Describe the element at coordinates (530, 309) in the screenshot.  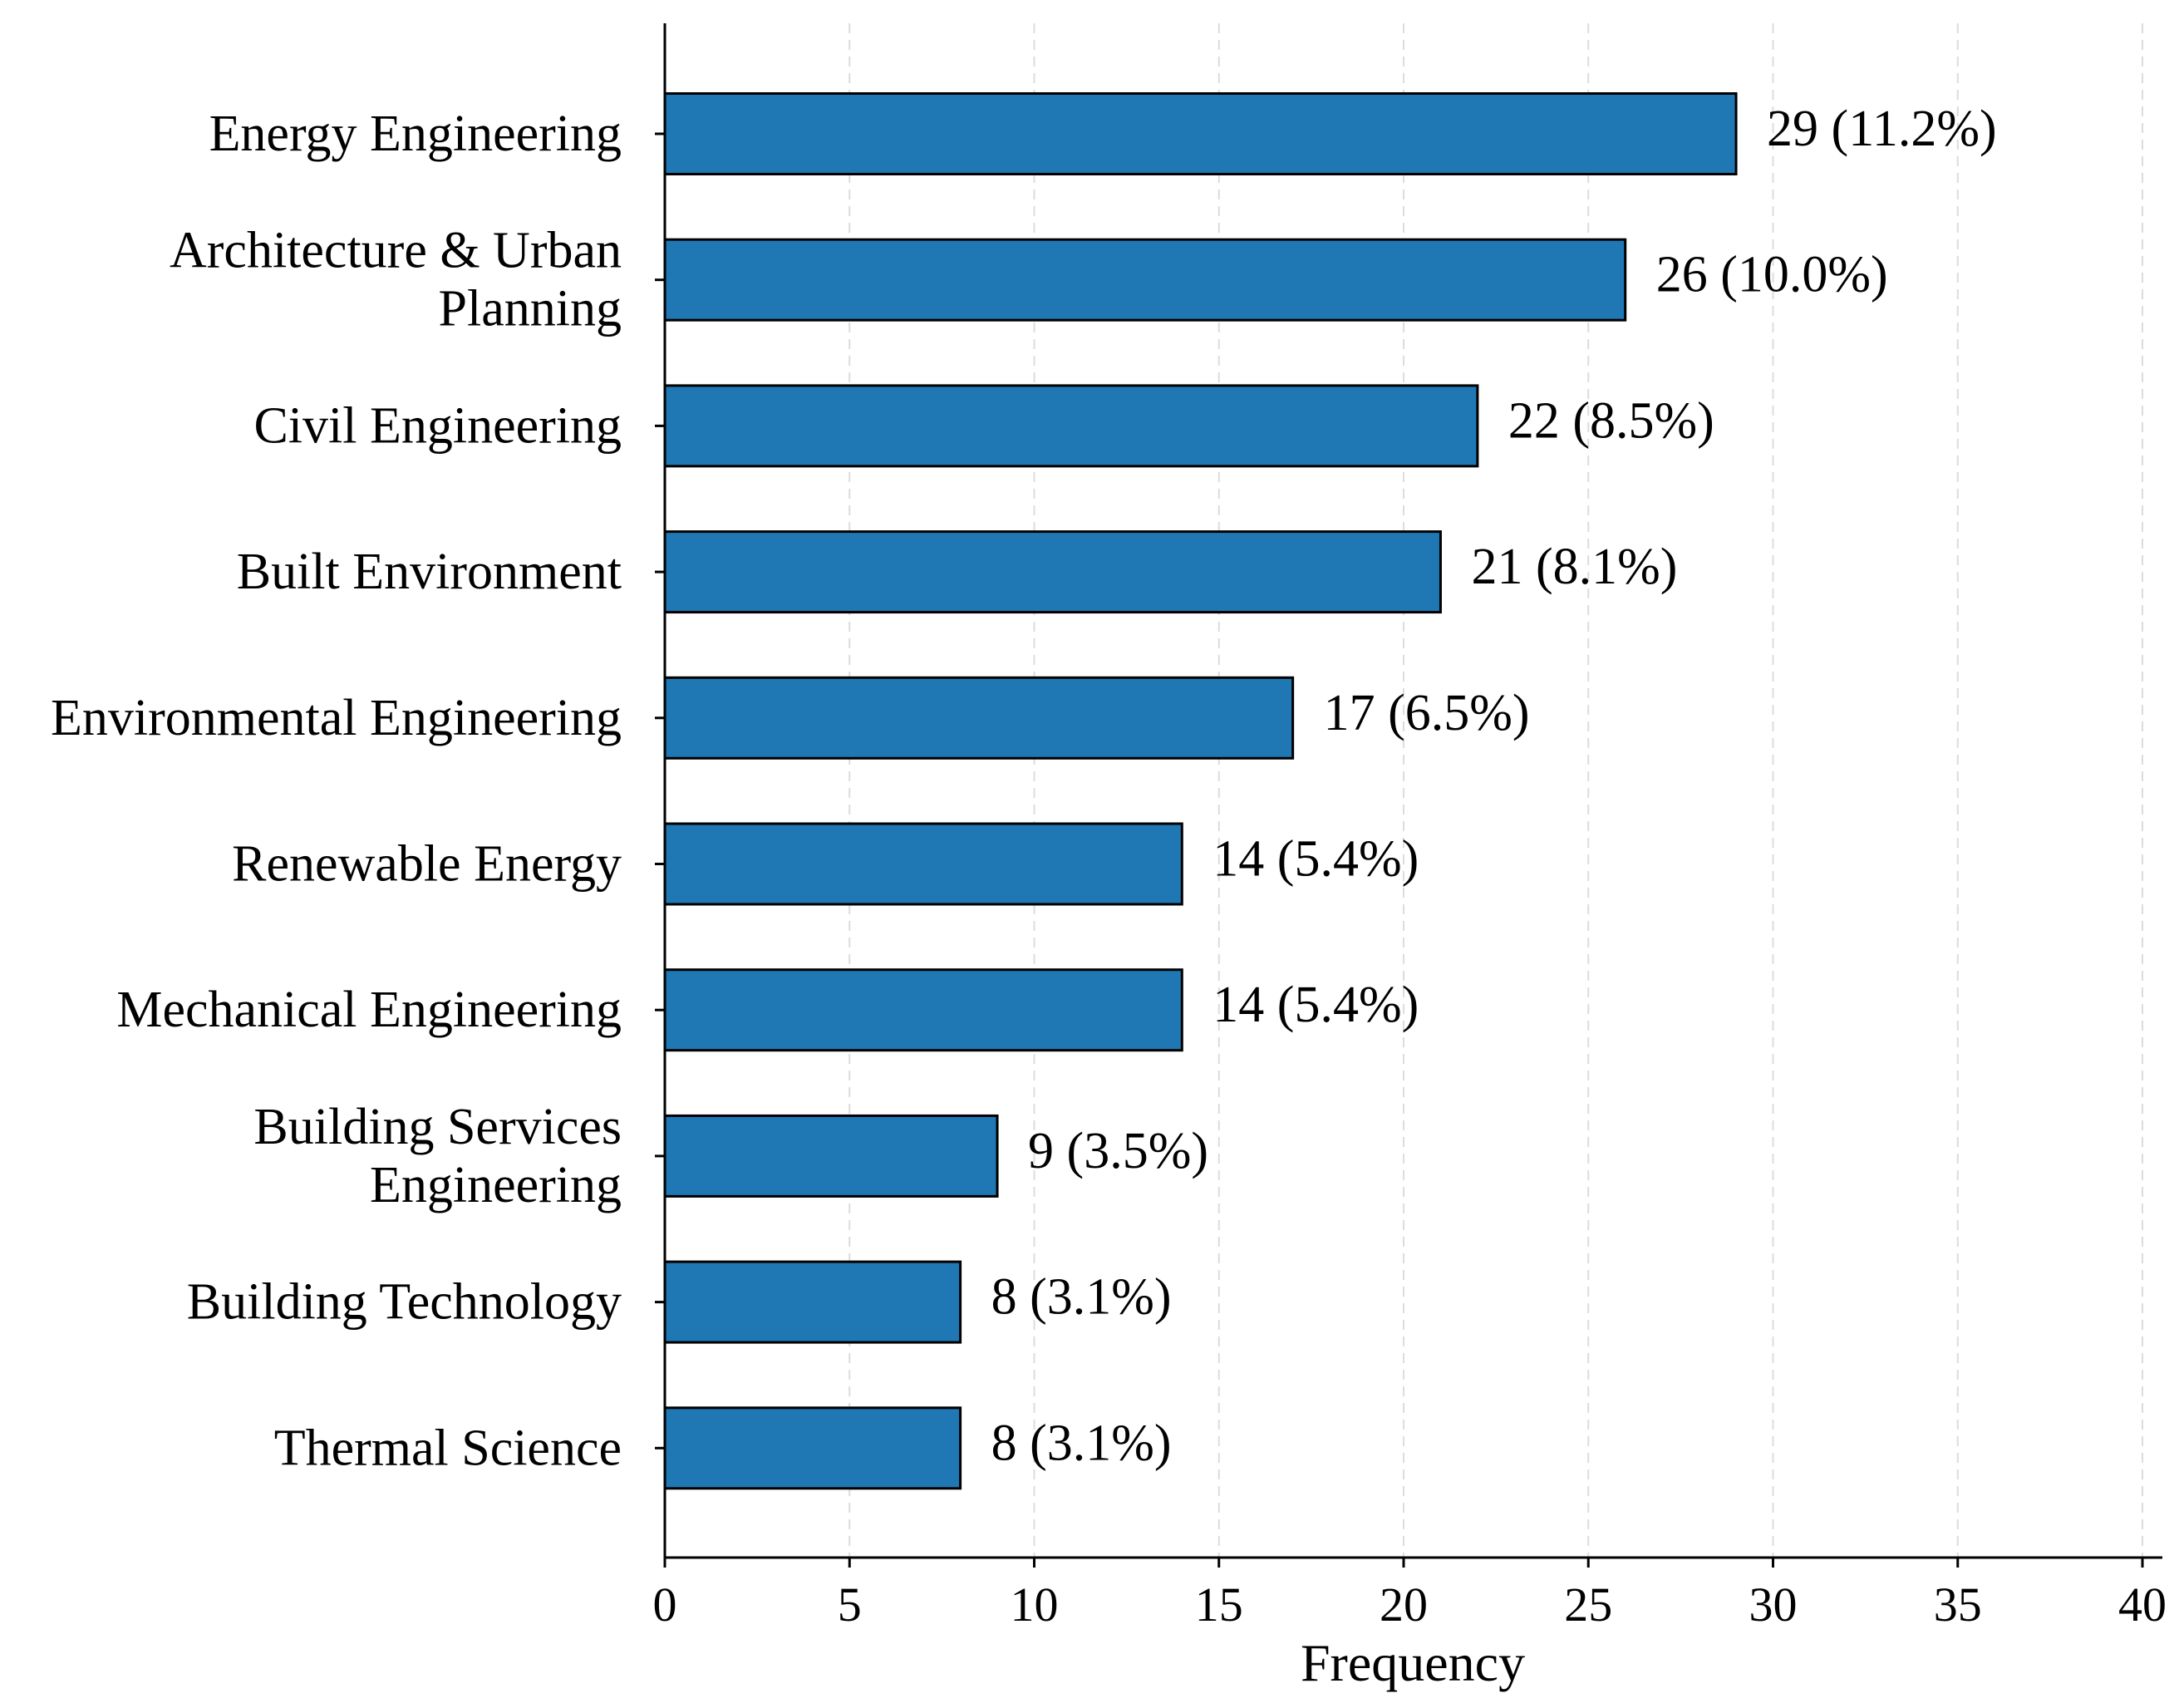
I see `category-label: Planning` at that location.